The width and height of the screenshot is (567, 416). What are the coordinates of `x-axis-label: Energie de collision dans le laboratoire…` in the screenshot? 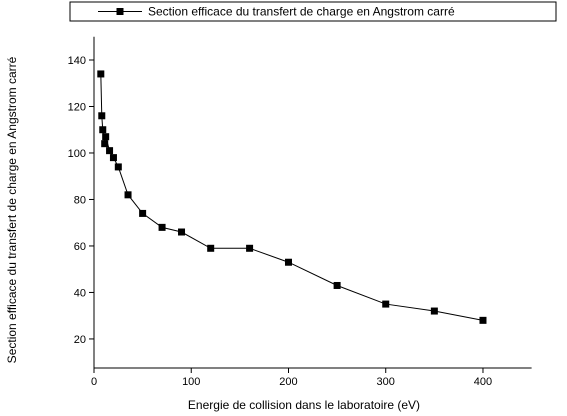 It's located at (304, 405).